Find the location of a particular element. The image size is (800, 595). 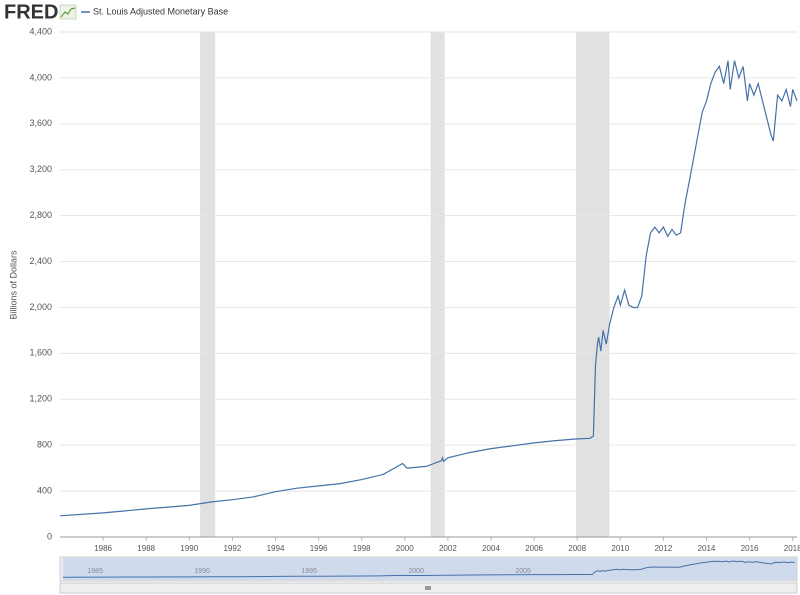

navigator-selection is located at coordinates (430, 569).